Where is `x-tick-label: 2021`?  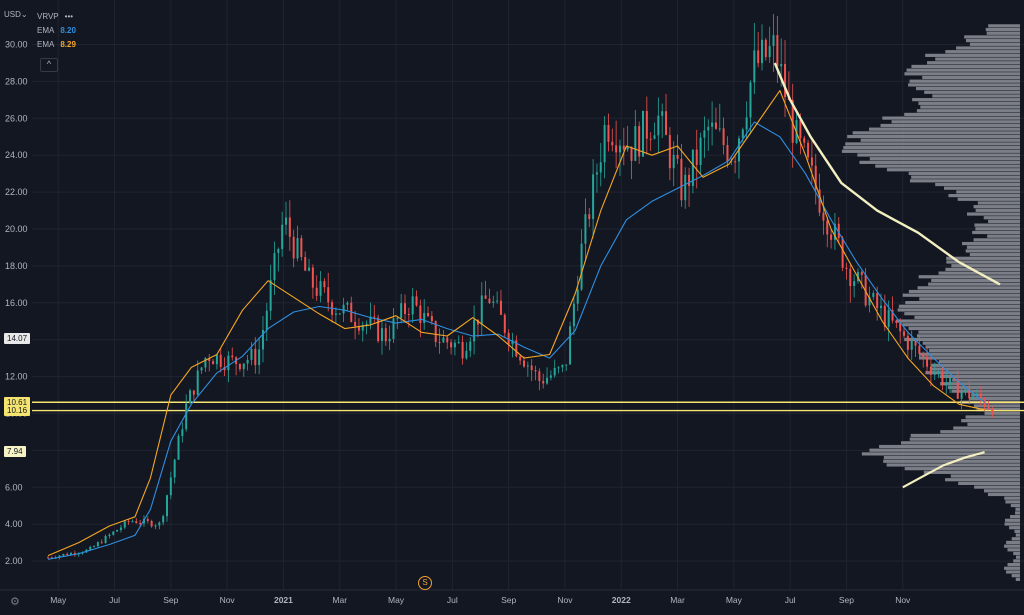 x-tick-label: 2021 is located at coordinates (283, 600).